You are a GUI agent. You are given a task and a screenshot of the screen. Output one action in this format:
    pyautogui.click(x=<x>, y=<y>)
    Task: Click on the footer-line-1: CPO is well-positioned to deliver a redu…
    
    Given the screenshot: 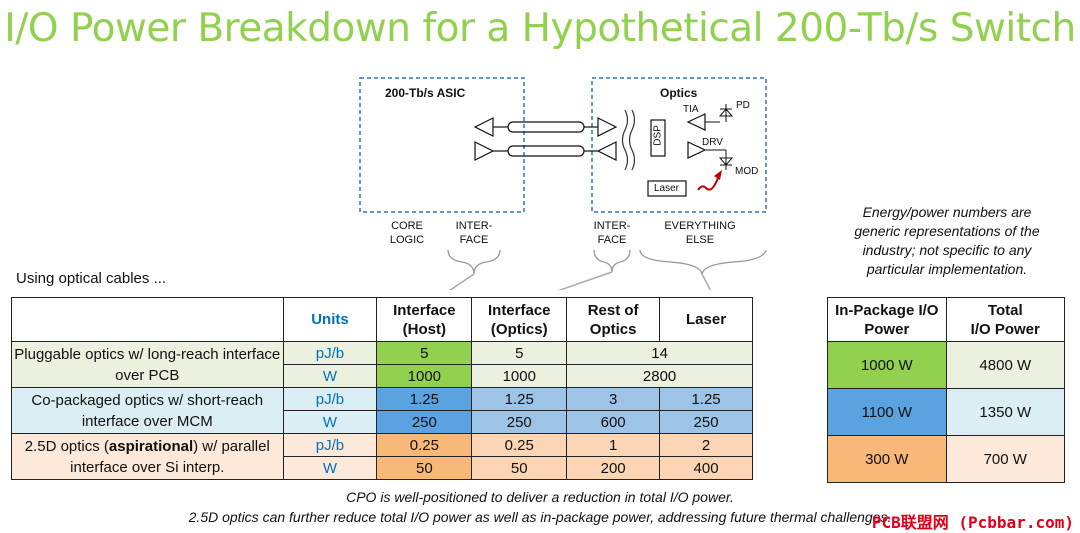 What is the action you would take?
    pyautogui.click(x=540, y=497)
    